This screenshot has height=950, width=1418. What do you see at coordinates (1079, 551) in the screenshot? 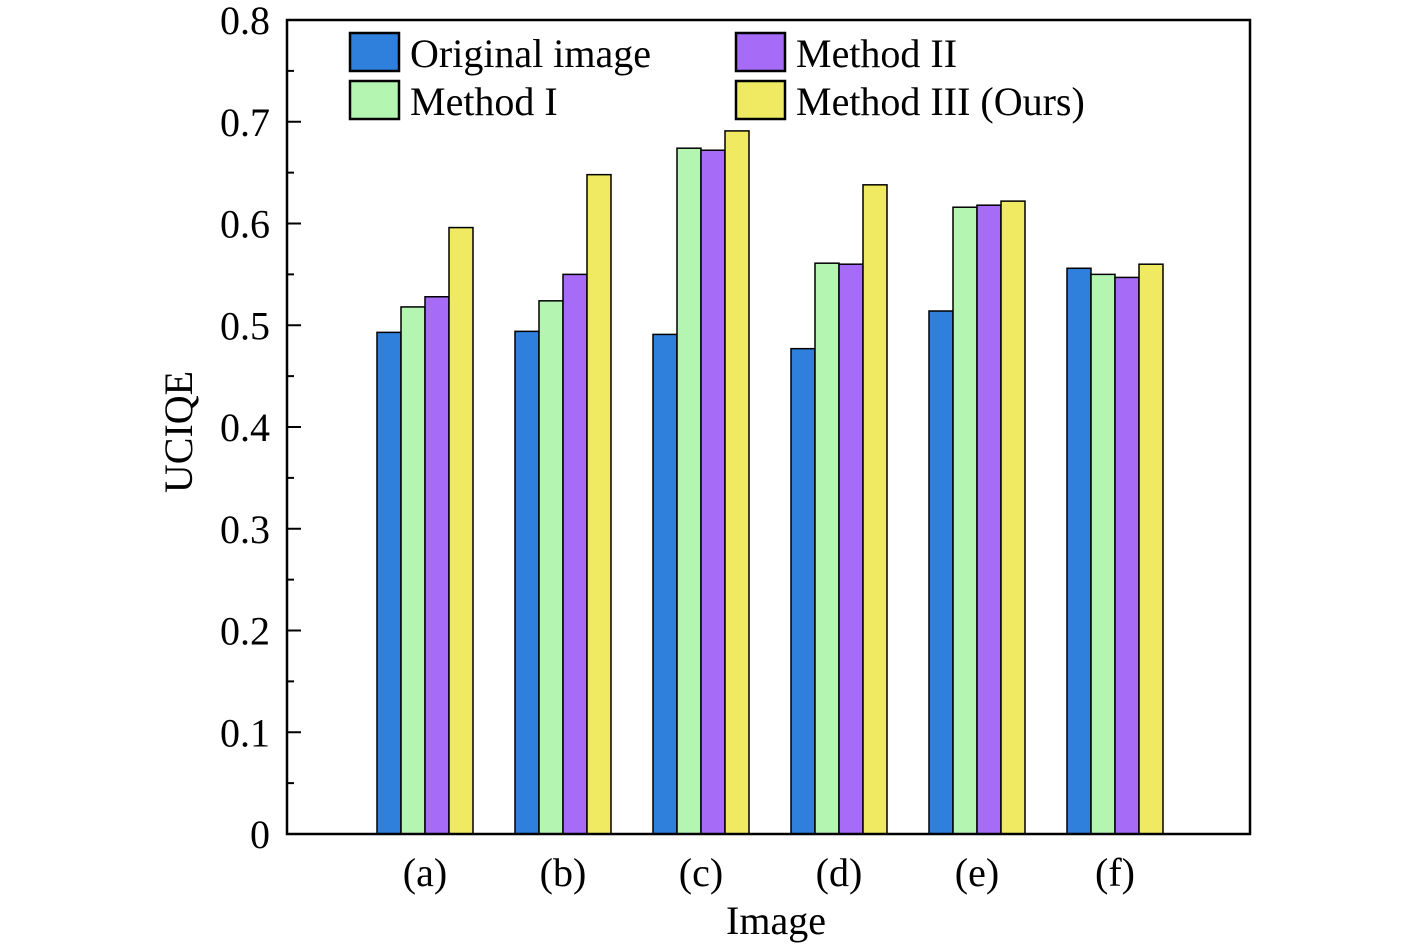
I see `bar-1-f` at bounding box center [1079, 551].